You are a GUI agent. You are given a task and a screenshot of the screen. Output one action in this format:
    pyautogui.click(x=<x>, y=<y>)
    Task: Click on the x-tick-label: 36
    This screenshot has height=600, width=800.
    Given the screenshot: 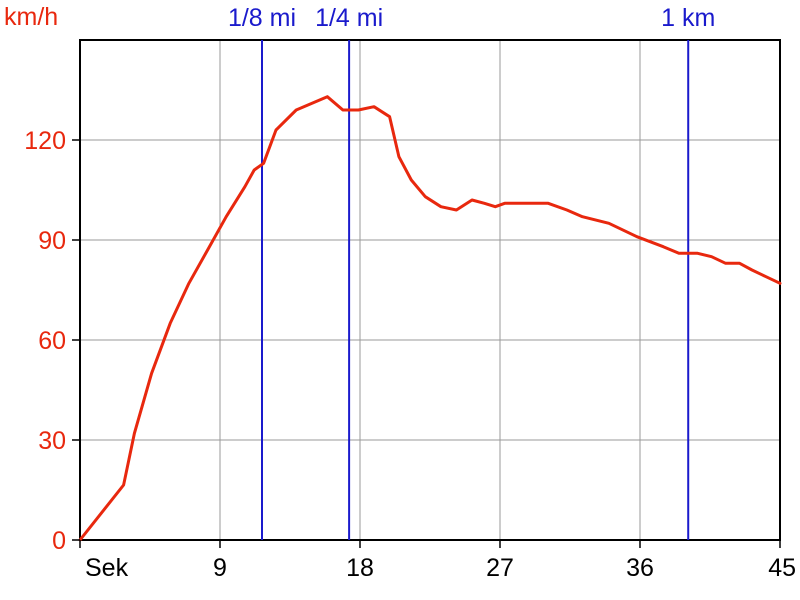 What is the action you would take?
    pyautogui.click(x=640, y=568)
    